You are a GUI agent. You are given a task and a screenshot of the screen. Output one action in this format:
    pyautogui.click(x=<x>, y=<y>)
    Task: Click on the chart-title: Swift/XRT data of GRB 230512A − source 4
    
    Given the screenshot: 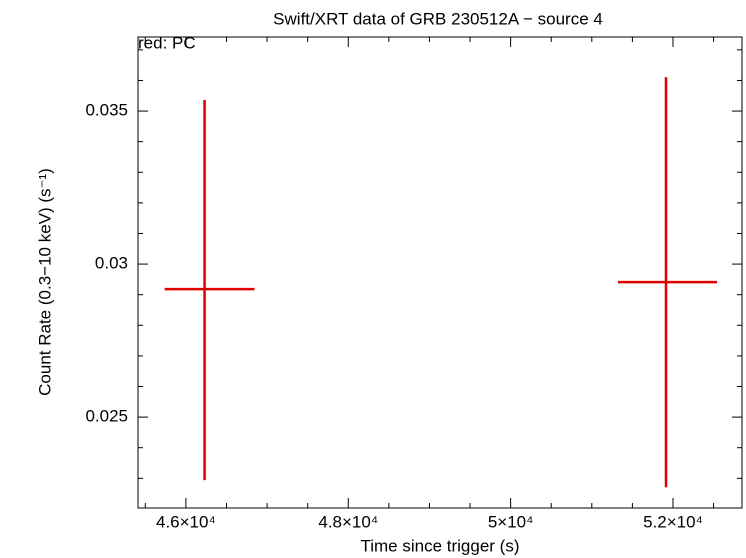 What is the action you would take?
    pyautogui.click(x=438, y=18)
    